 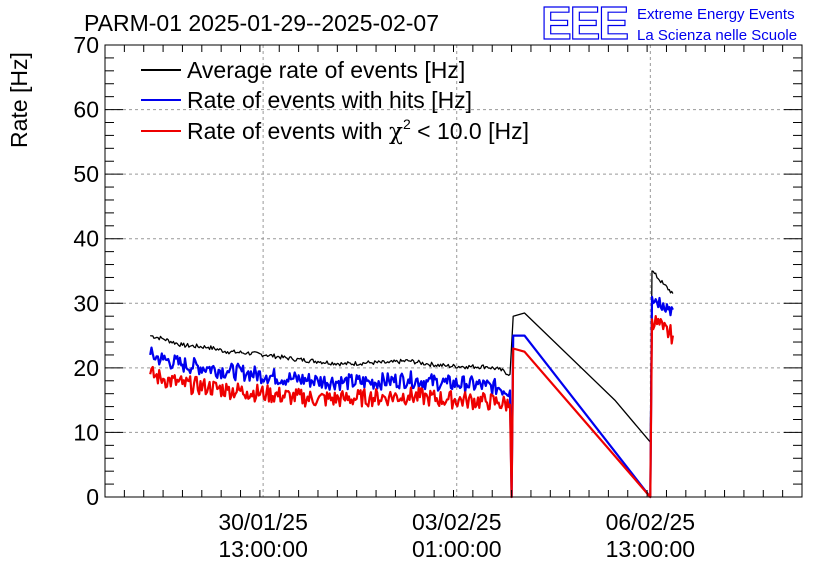 I want to click on y-tick-label: 30, so click(x=86, y=303).